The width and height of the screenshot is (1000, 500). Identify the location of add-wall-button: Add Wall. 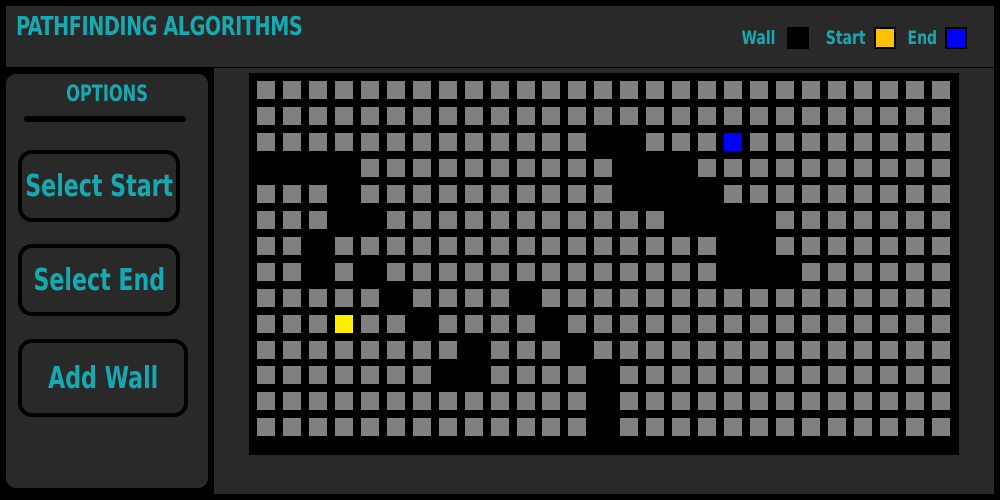
(103, 378).